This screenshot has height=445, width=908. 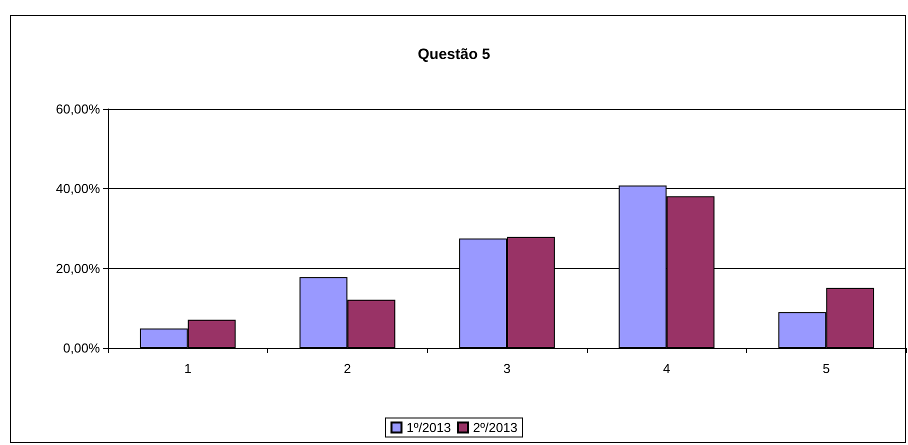 I want to click on x-tick-label: 3, so click(x=507, y=368).